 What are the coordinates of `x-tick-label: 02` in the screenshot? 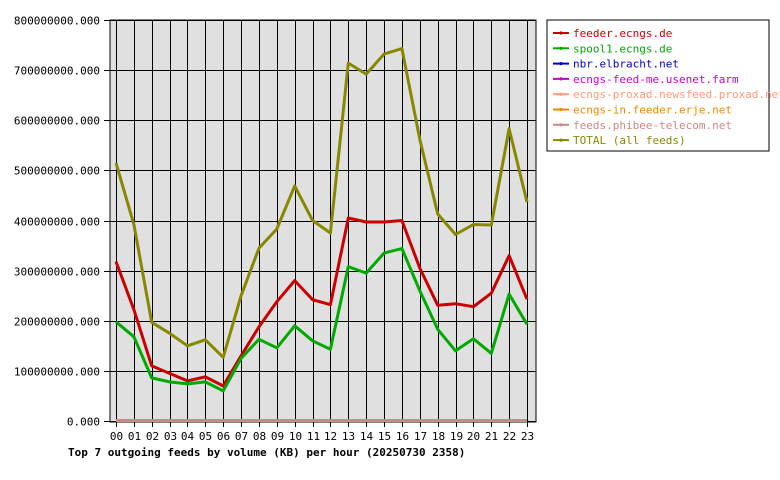 It's located at (152, 436).